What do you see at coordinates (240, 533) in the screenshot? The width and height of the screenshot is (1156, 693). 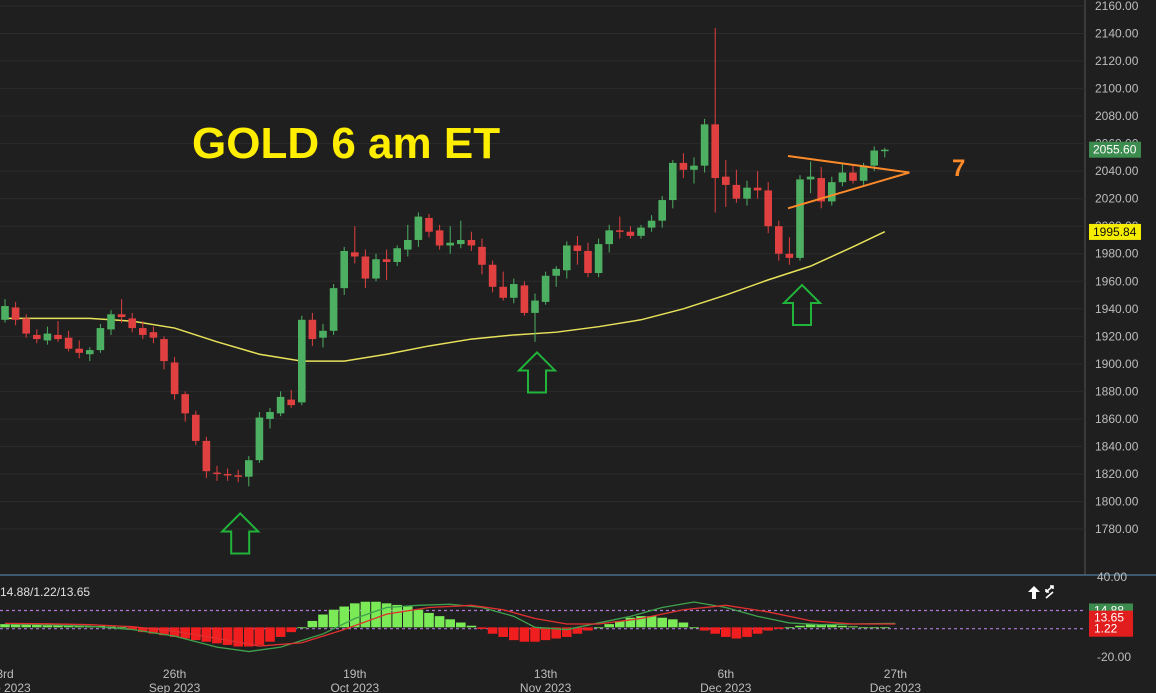 I see `up-arrow-icon` at bounding box center [240, 533].